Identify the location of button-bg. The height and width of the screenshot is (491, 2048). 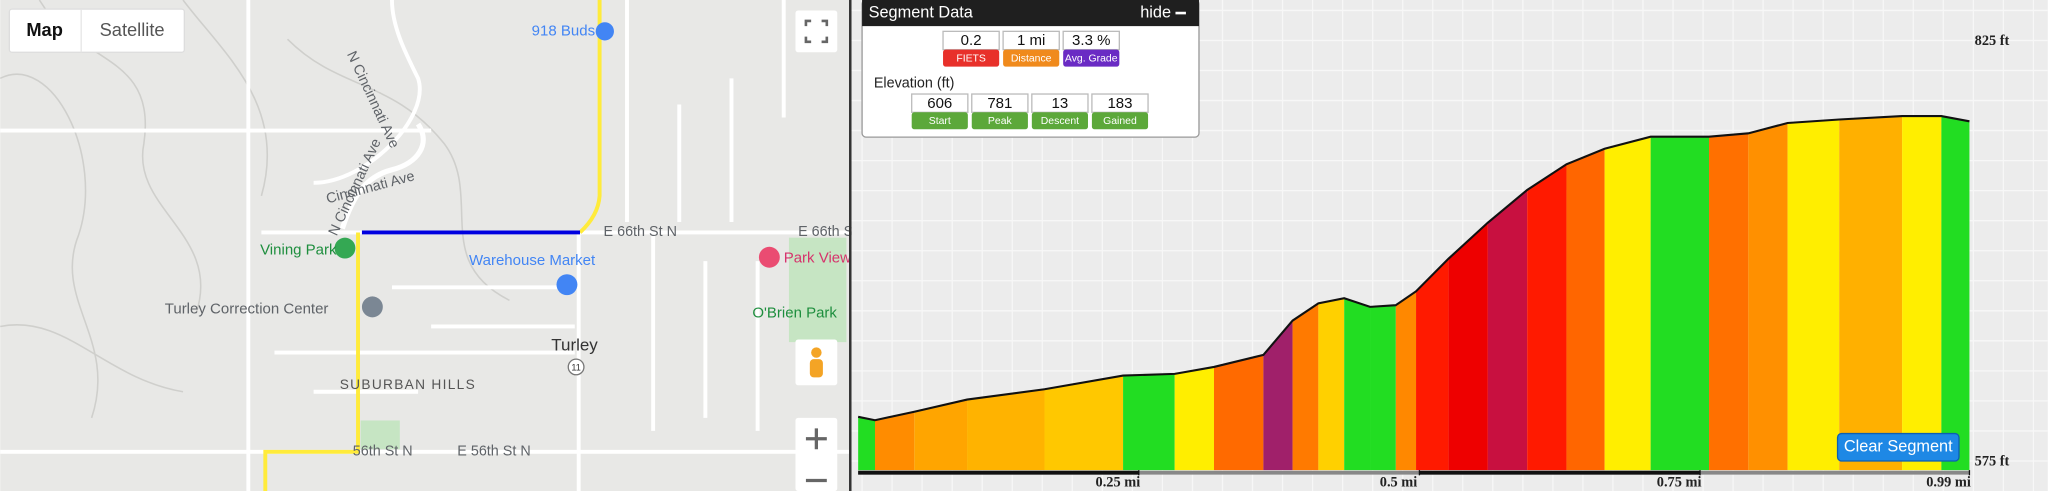
(816, 31).